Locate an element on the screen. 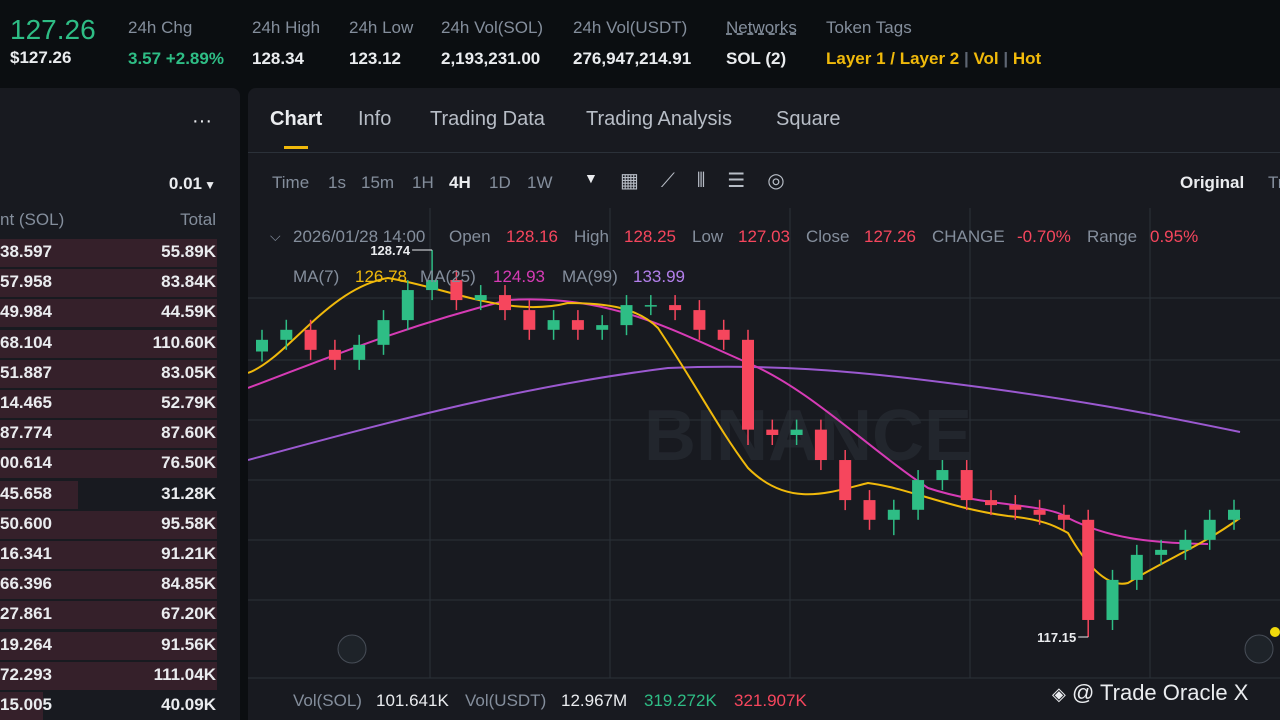 This screenshot has width=1280, height=720. info-item: 127.26 is located at coordinates (890, 236).